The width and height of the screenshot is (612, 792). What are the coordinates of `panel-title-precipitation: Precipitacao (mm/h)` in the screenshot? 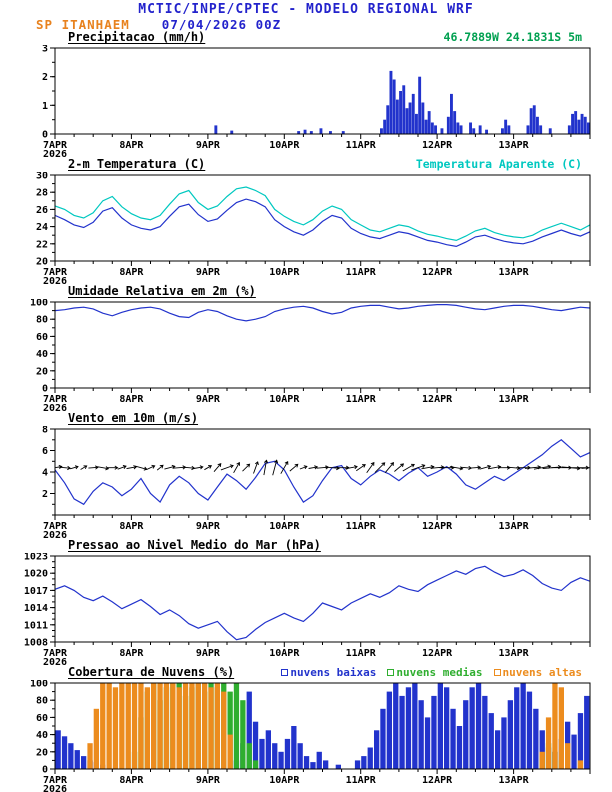 It's located at (137, 37).